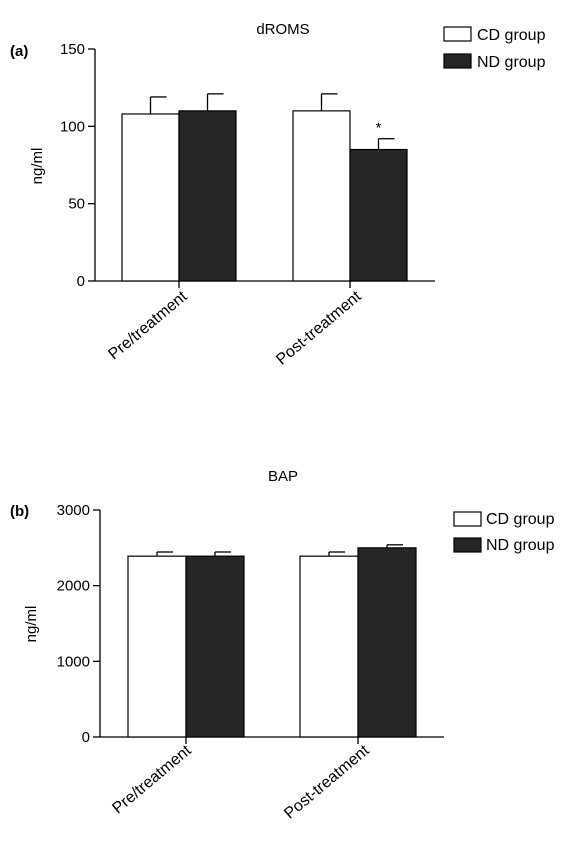  I want to click on legend-label-nd-b: ND group, so click(520, 545).